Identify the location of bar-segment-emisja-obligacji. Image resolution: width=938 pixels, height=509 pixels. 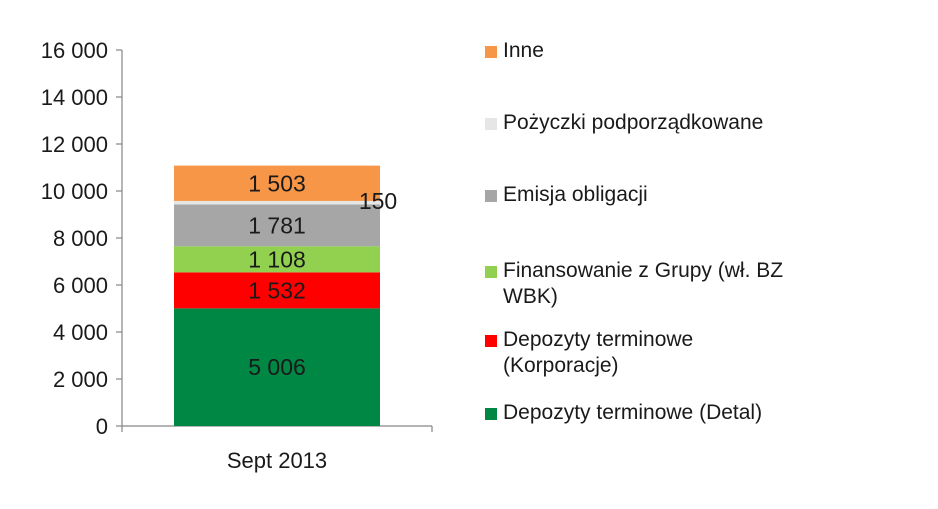
(277, 225).